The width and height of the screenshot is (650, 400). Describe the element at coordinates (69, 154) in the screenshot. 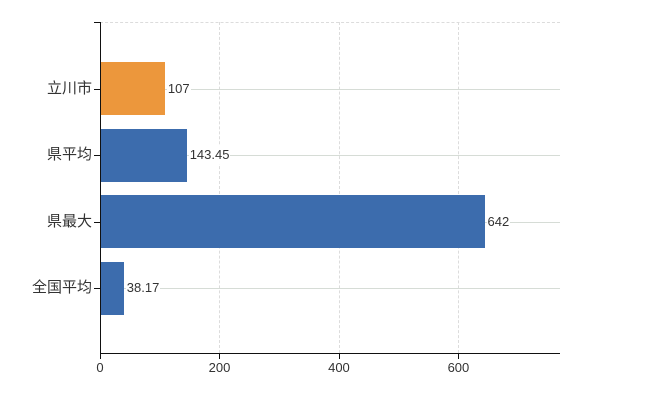

I see `y-category-label: 県平均` at that location.